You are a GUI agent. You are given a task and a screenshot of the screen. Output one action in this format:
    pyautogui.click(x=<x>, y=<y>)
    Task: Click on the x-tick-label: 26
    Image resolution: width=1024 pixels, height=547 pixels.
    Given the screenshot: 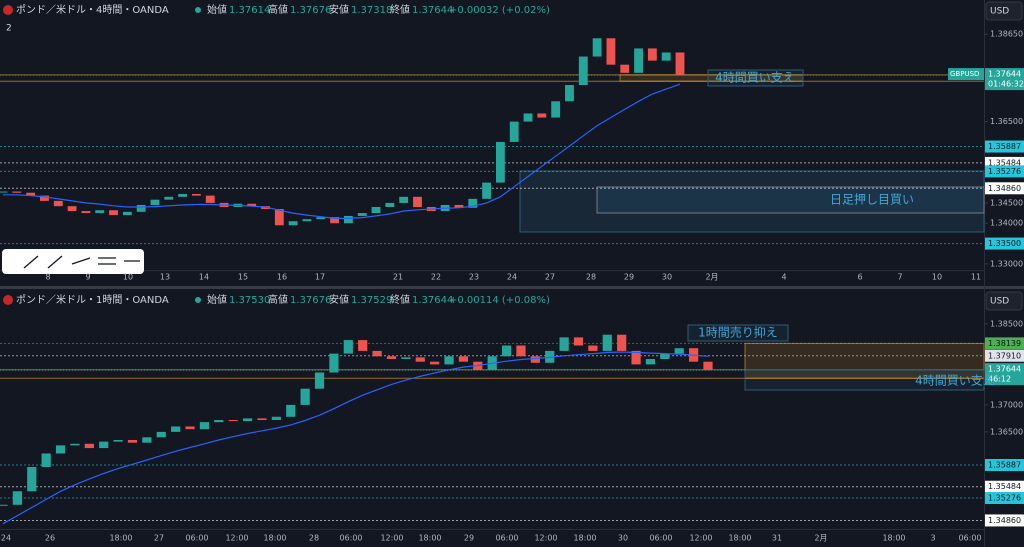 What is the action you would take?
    pyautogui.click(x=50, y=538)
    